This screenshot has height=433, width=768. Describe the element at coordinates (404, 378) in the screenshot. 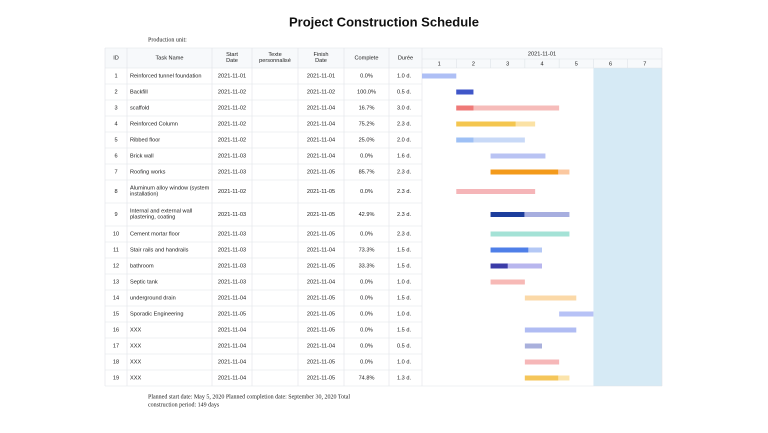

I see `duration: 1.3 d.` at that location.